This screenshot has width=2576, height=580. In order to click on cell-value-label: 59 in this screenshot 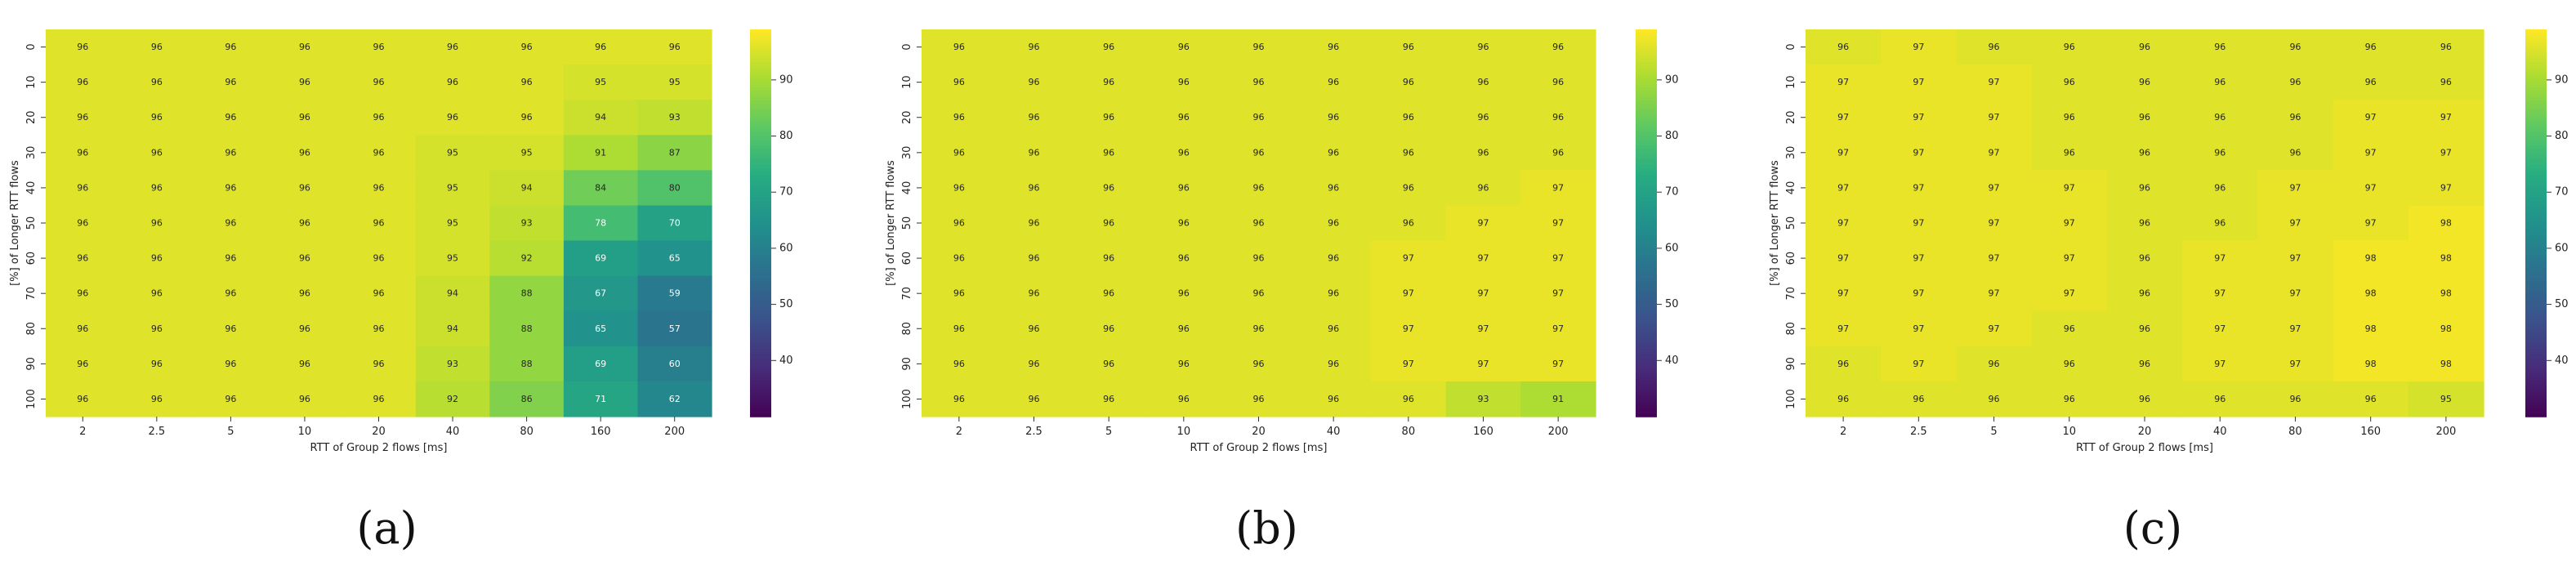, I will do `click(675, 293)`.